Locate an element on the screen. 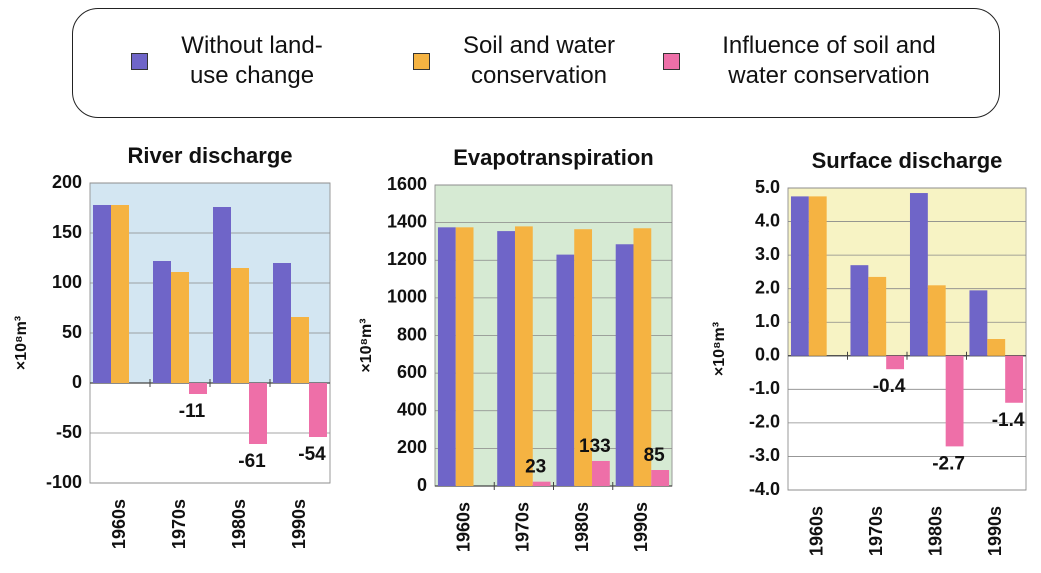  y-tick-label: 0.0 is located at coordinates (767, 355).